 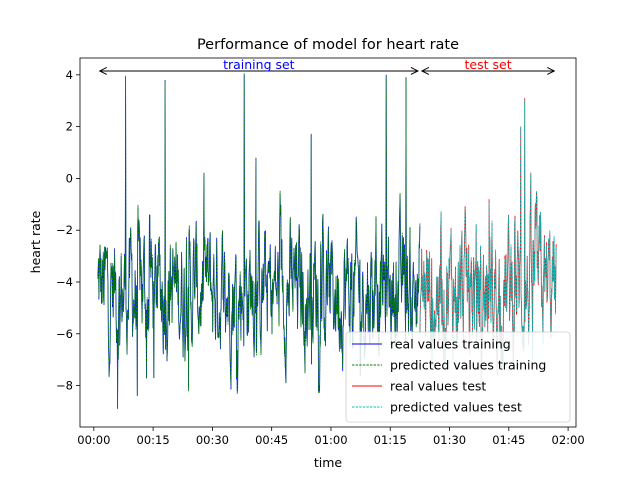 I want to click on y-tick-label: 4, so click(x=69, y=75).